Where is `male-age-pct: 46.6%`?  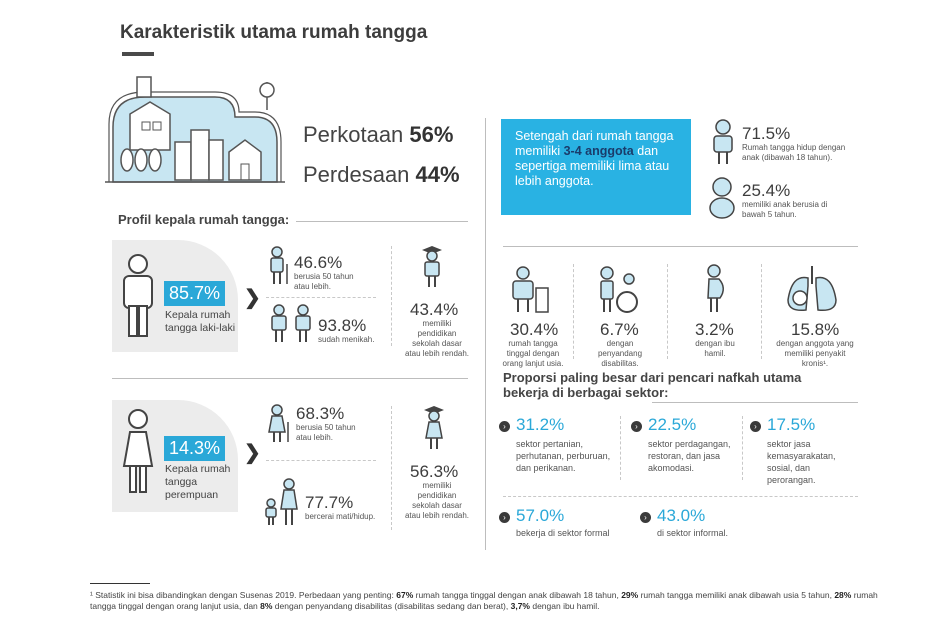
male-age-pct: 46.6% is located at coordinates (318, 262).